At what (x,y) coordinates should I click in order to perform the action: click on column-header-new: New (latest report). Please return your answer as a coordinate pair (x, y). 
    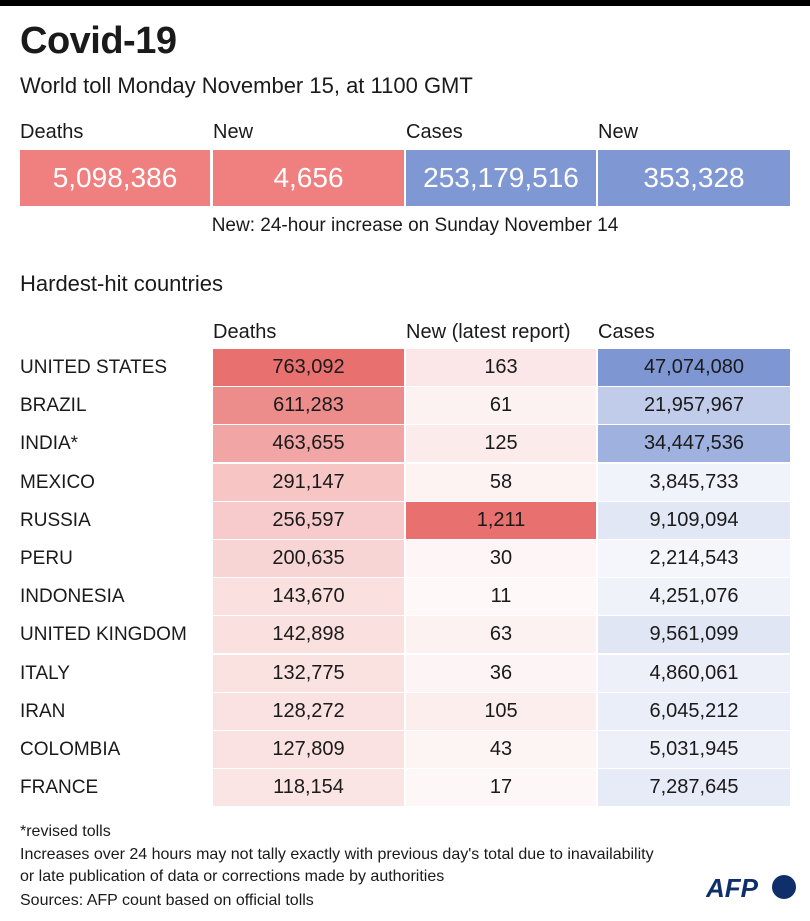
    Looking at the image, I should click on (488, 332).